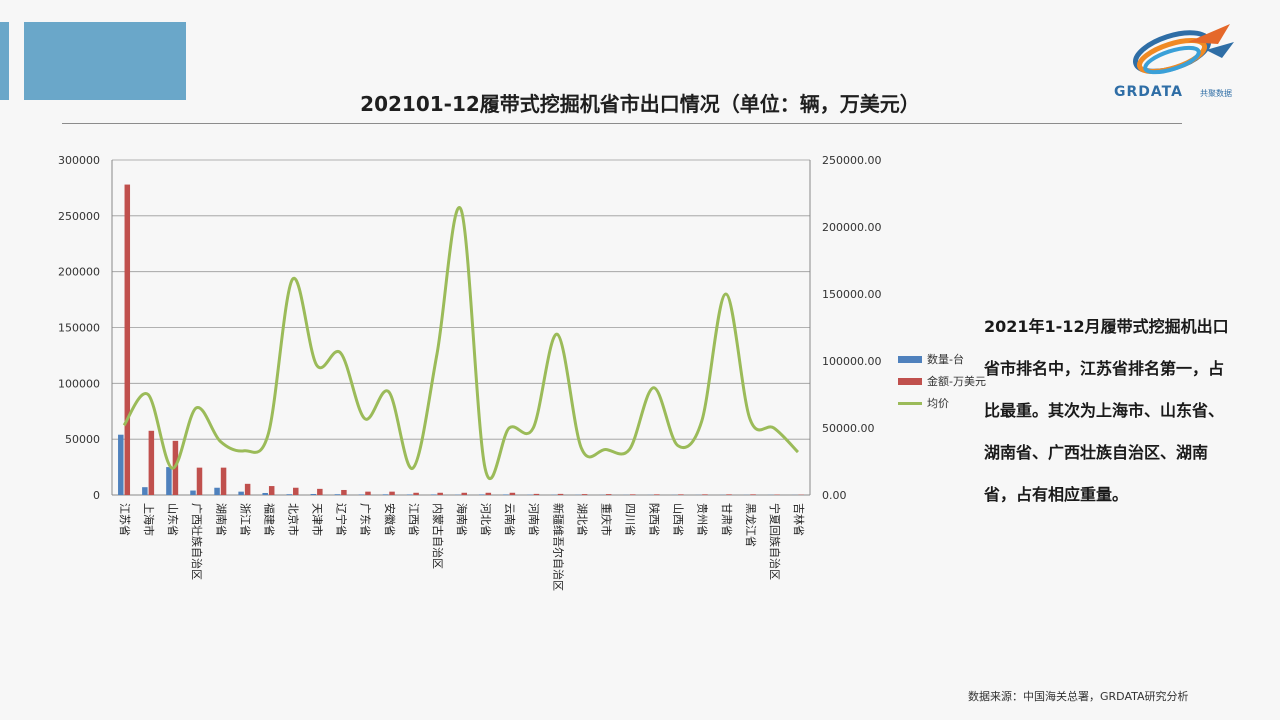  I want to click on x-category-label: 四川省, so click(629, 519).